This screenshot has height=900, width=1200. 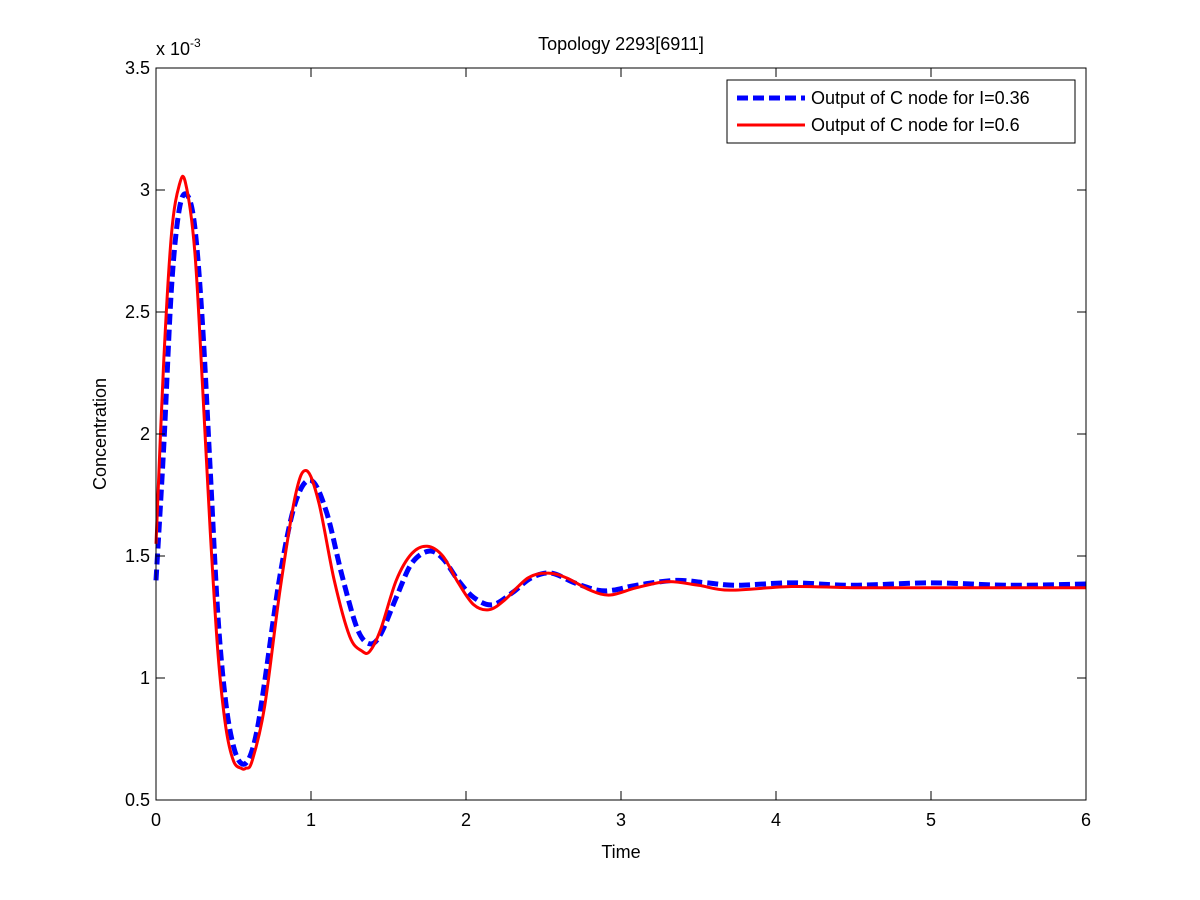 I want to click on x-tick-label: 2, so click(x=466, y=820).